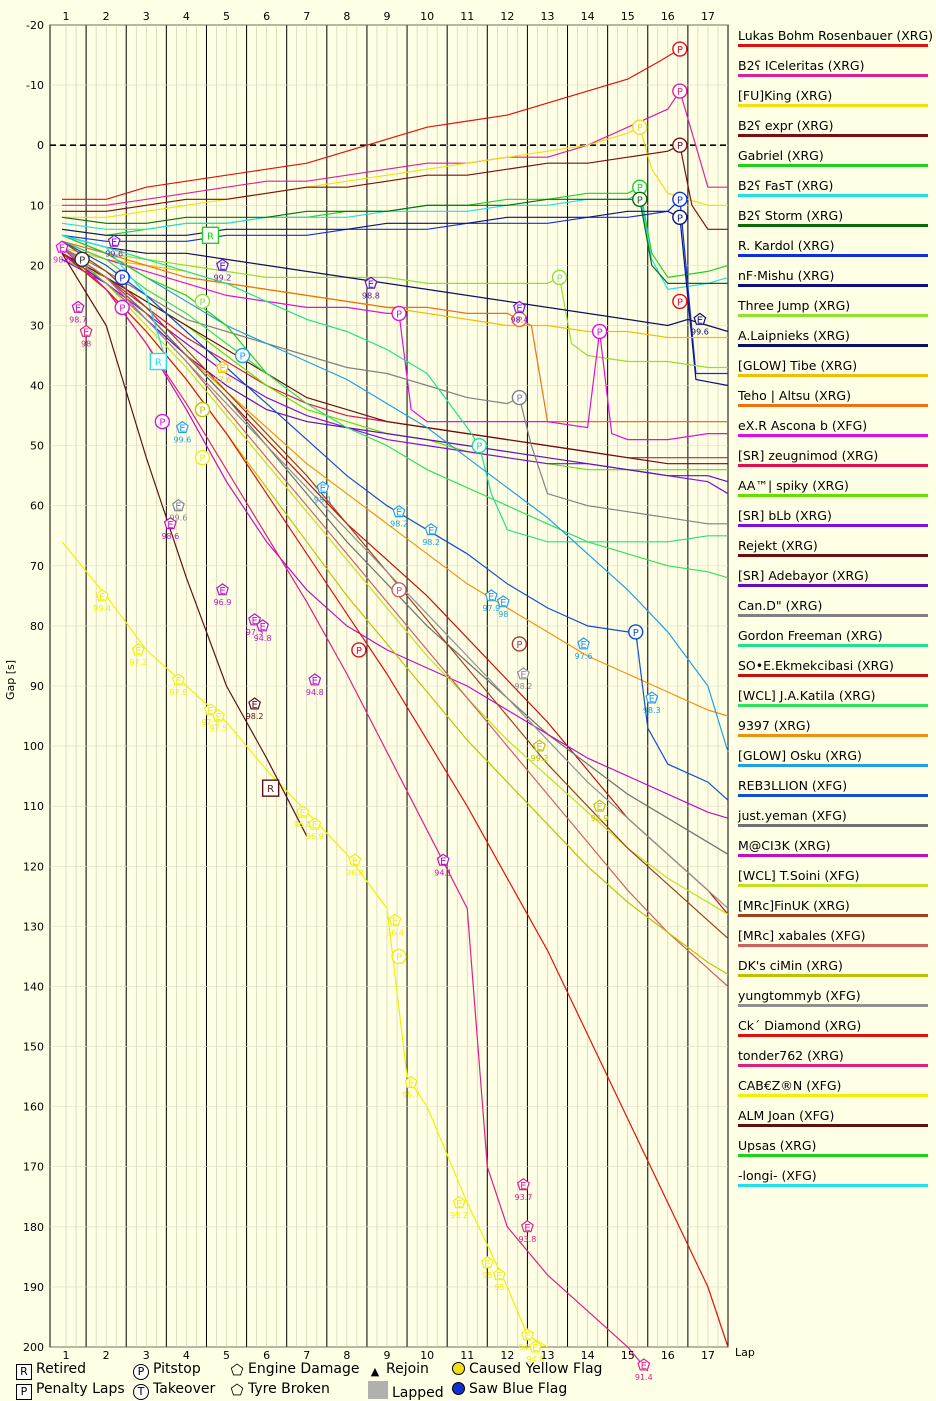  I want to click on legend-item: B2ʕ ICeleritas (XRG), so click(833, 67).